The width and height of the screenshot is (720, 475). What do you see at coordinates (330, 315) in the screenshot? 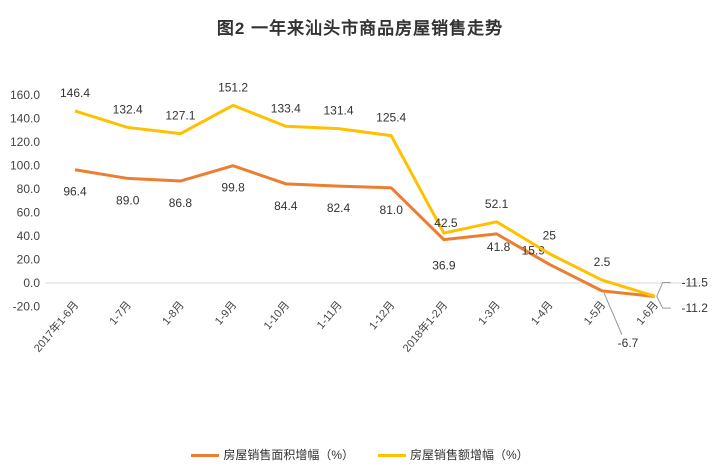
I see `x-tick-label: 1-11月` at bounding box center [330, 315].